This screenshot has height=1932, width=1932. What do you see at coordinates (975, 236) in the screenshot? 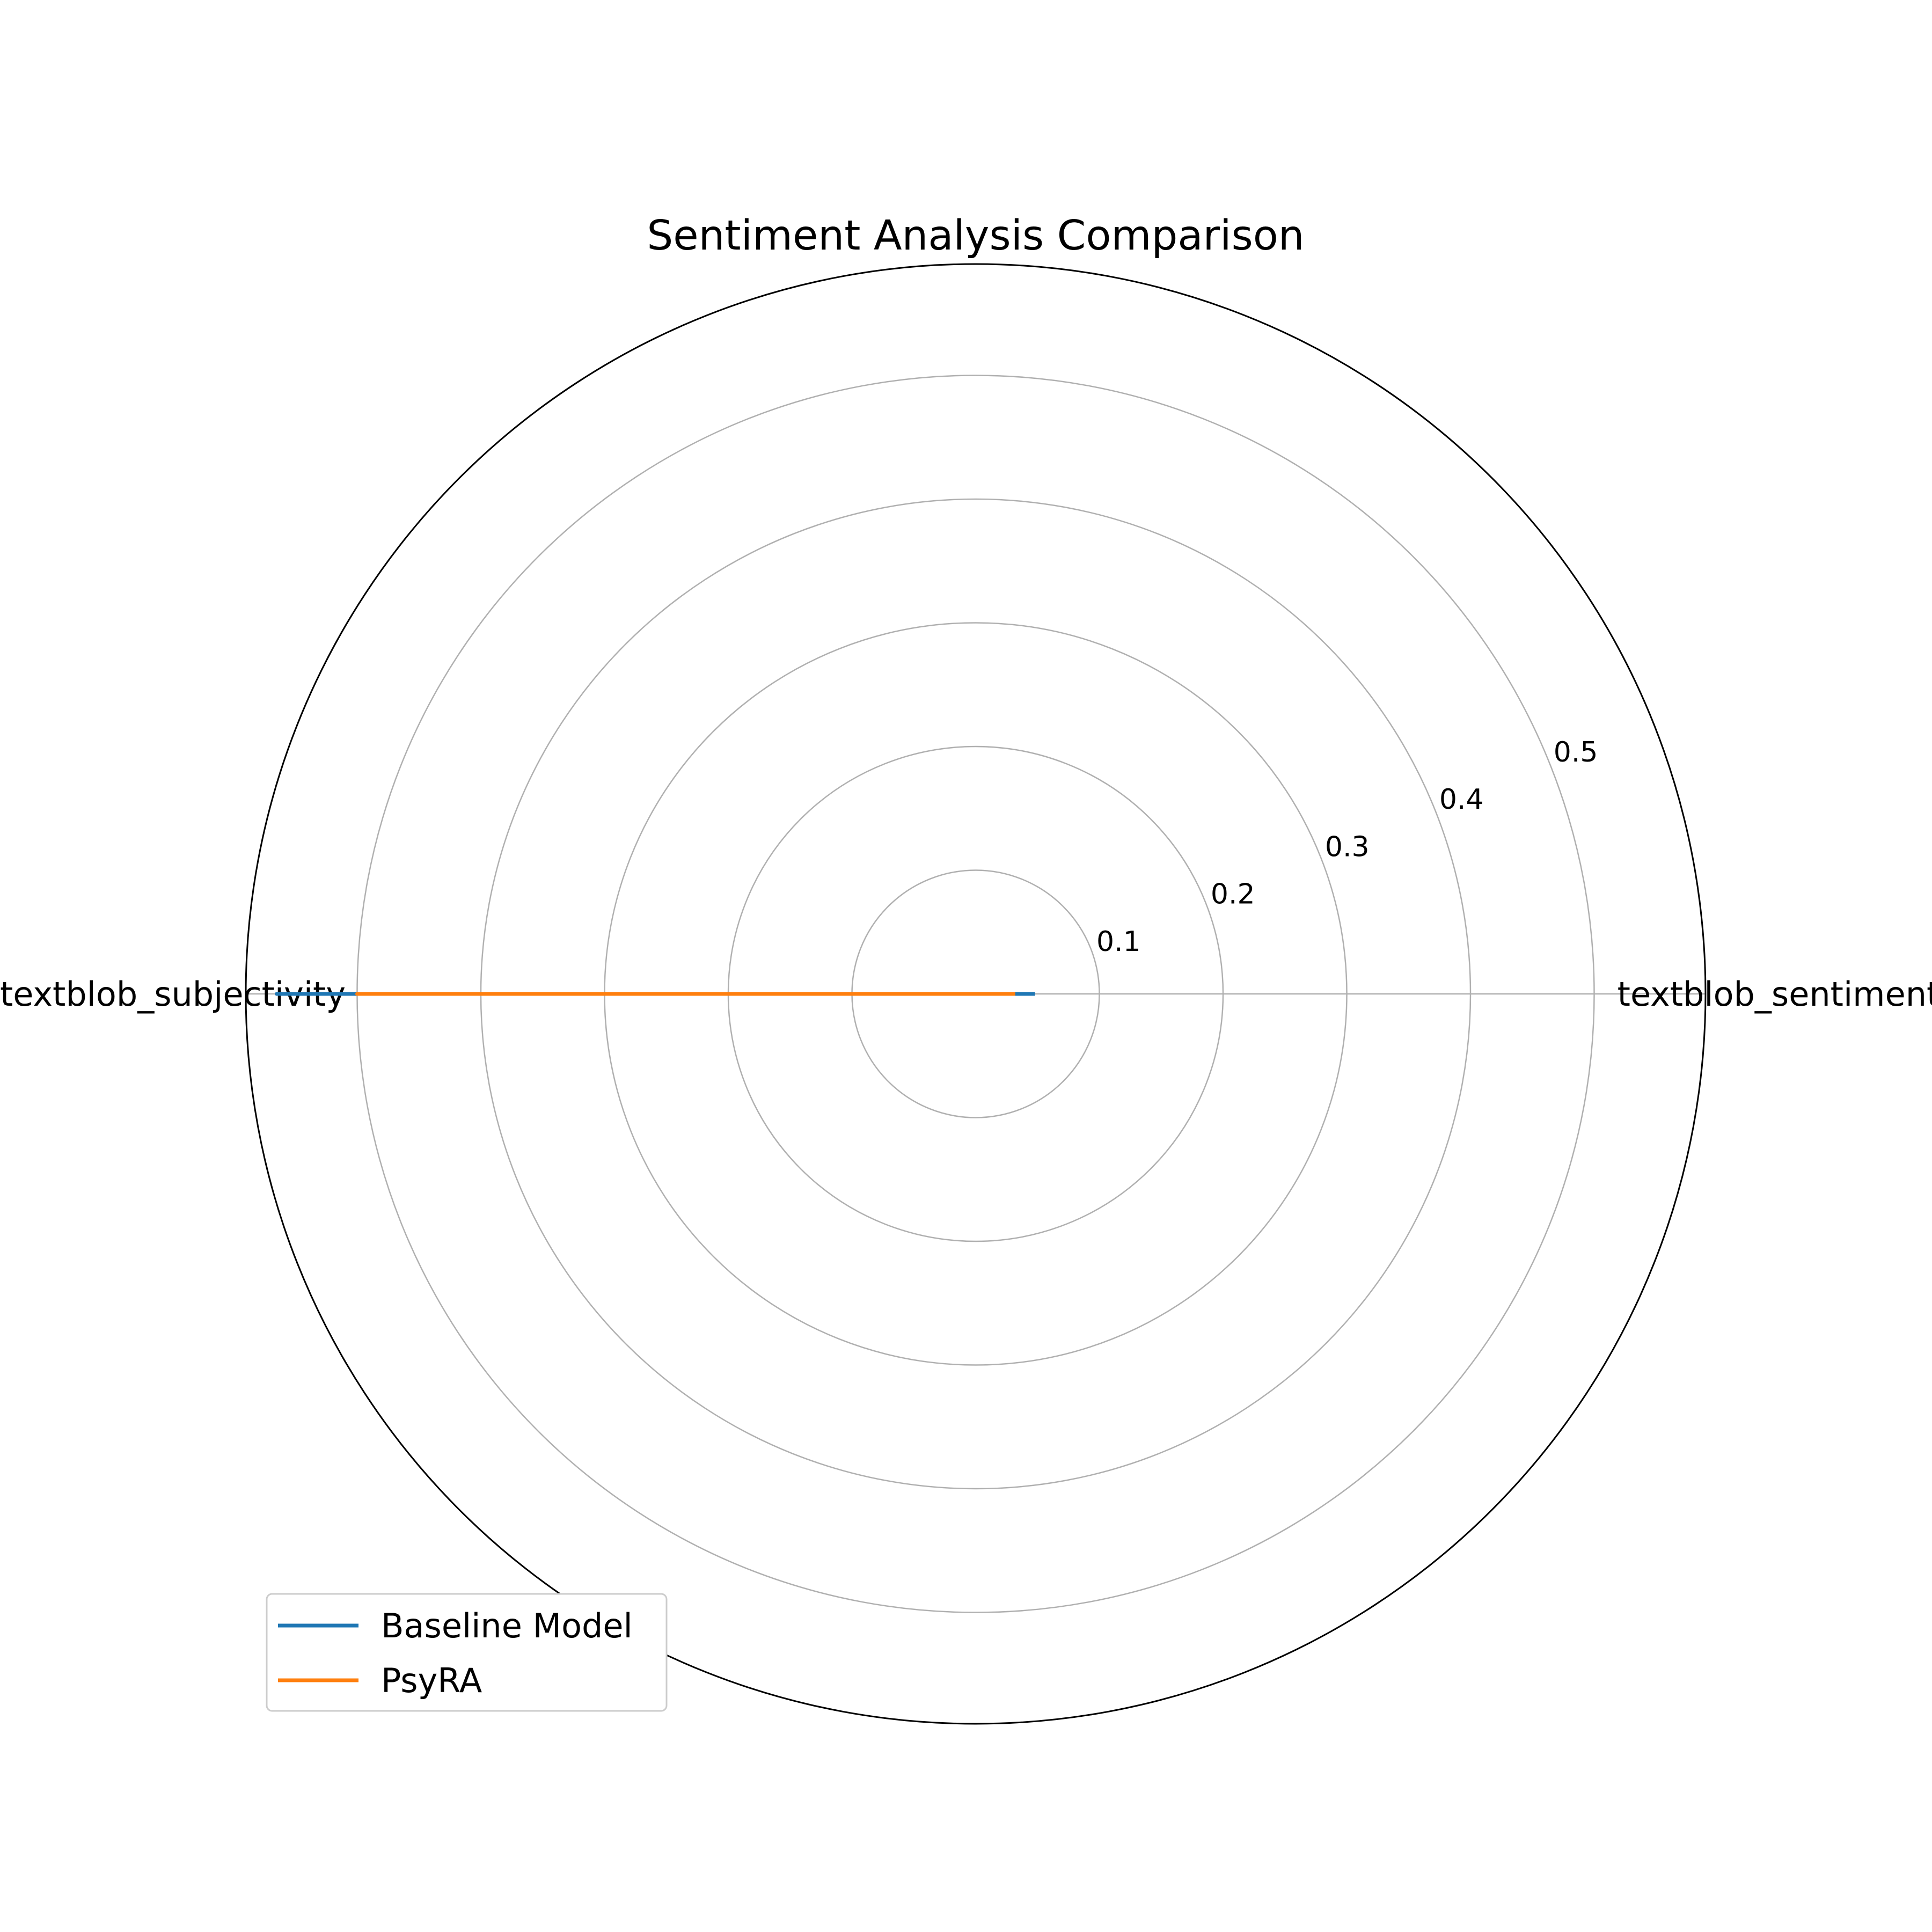
I see `chart-title: Sentiment Analysis Comparison` at bounding box center [975, 236].